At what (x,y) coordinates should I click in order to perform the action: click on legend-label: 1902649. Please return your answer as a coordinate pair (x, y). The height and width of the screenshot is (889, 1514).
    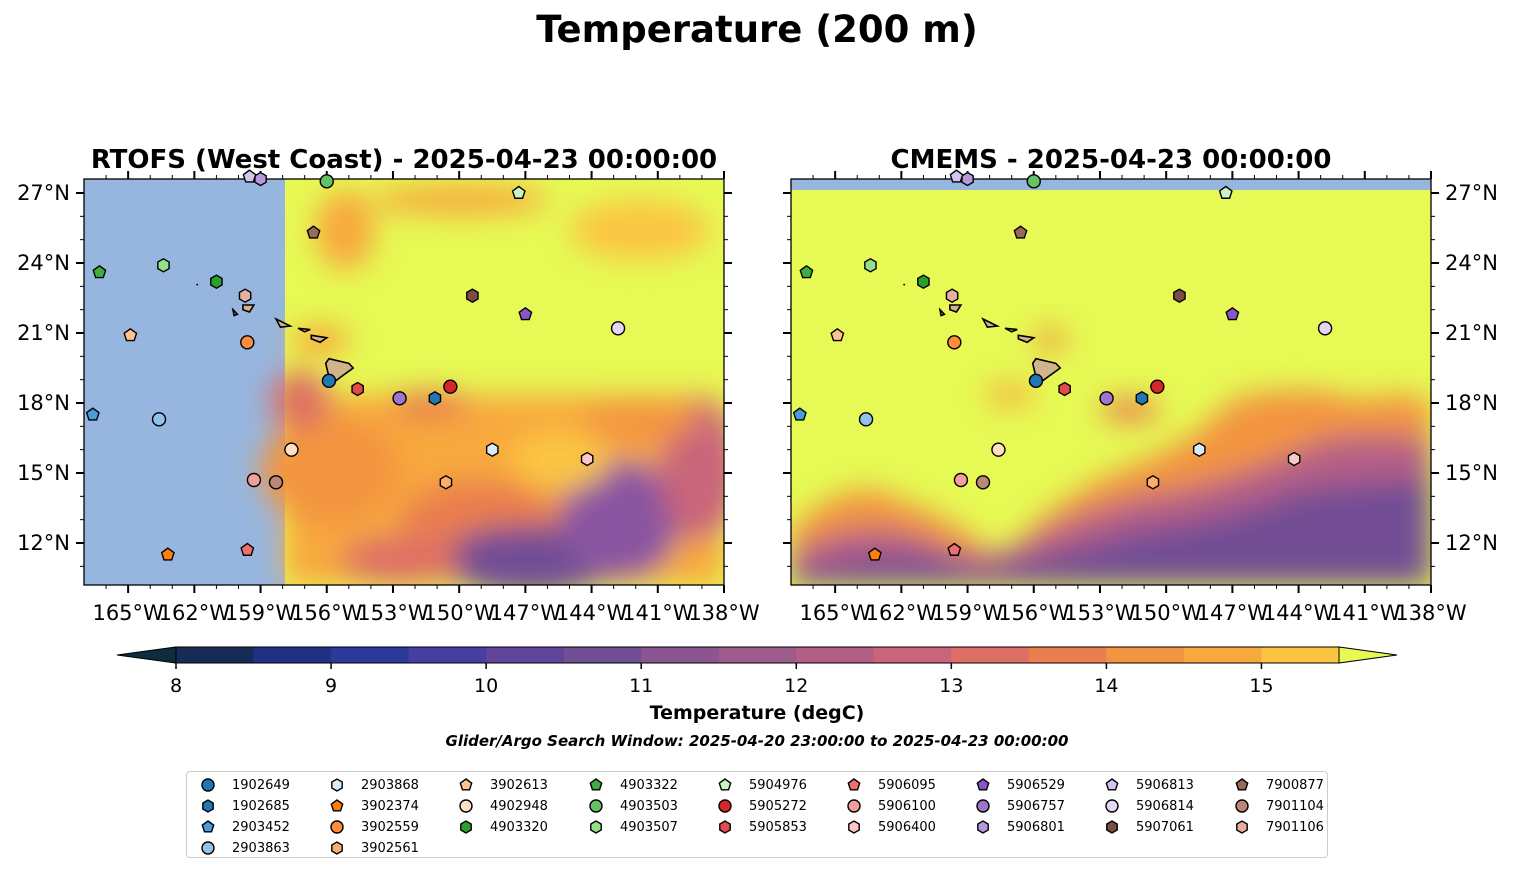
    Looking at the image, I should click on (261, 785).